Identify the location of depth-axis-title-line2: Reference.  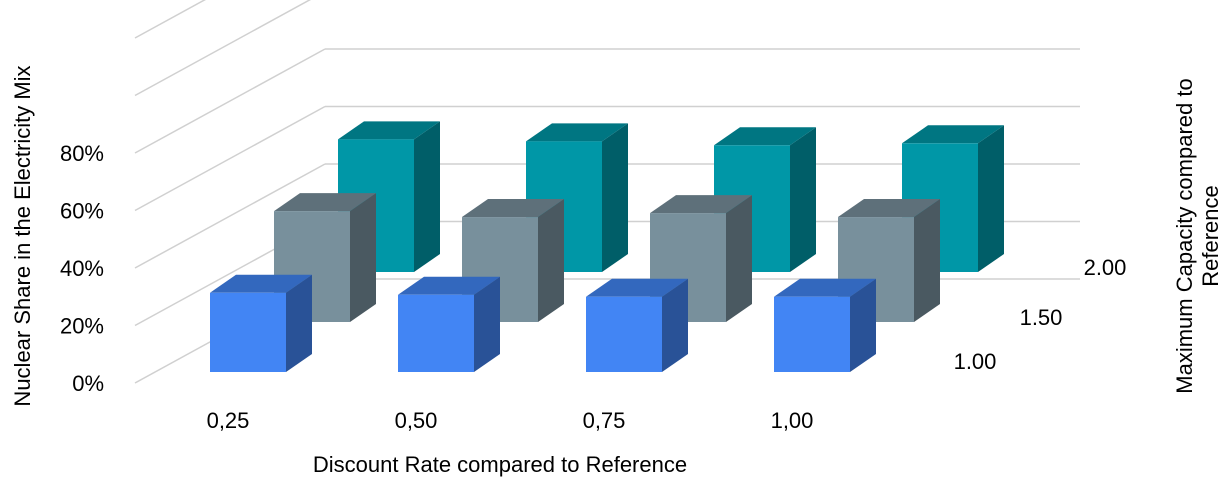
(1210, 236).